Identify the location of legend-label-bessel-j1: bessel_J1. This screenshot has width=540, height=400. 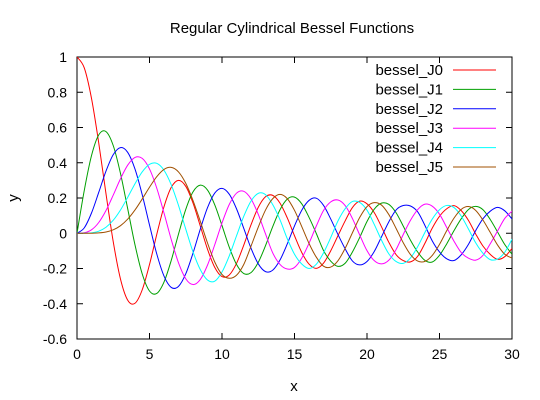
(409, 89).